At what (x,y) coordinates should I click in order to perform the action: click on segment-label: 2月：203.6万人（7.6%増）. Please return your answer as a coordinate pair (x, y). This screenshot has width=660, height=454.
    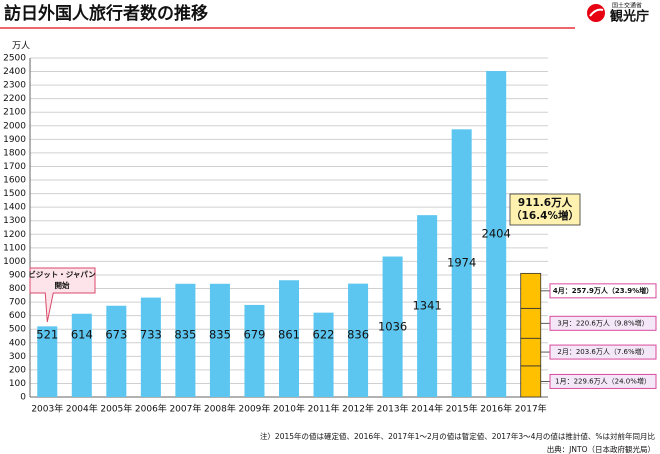
    Looking at the image, I should click on (602, 351).